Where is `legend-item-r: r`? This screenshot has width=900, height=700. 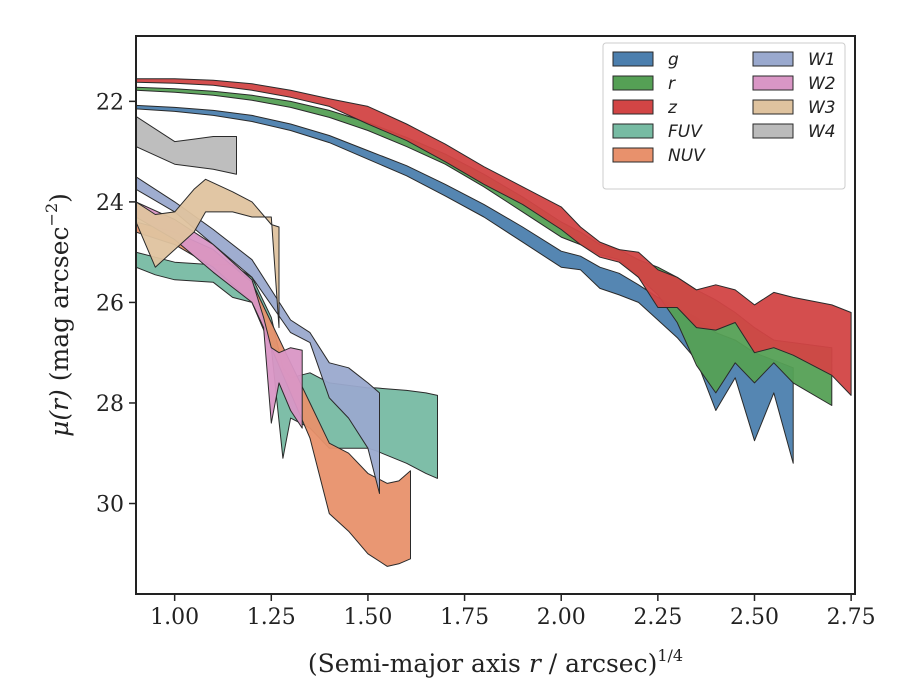 legend-item-r: r is located at coordinates (644, 84).